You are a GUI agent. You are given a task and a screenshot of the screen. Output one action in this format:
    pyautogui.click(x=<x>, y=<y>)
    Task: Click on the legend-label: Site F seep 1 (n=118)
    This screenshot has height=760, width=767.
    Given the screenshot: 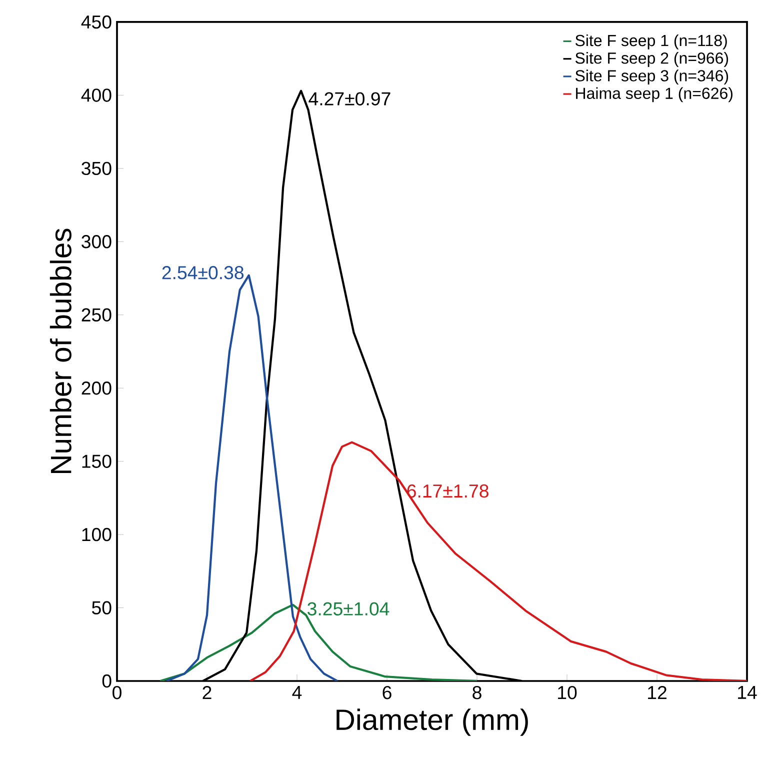 What is the action you would take?
    pyautogui.click(x=651, y=42)
    